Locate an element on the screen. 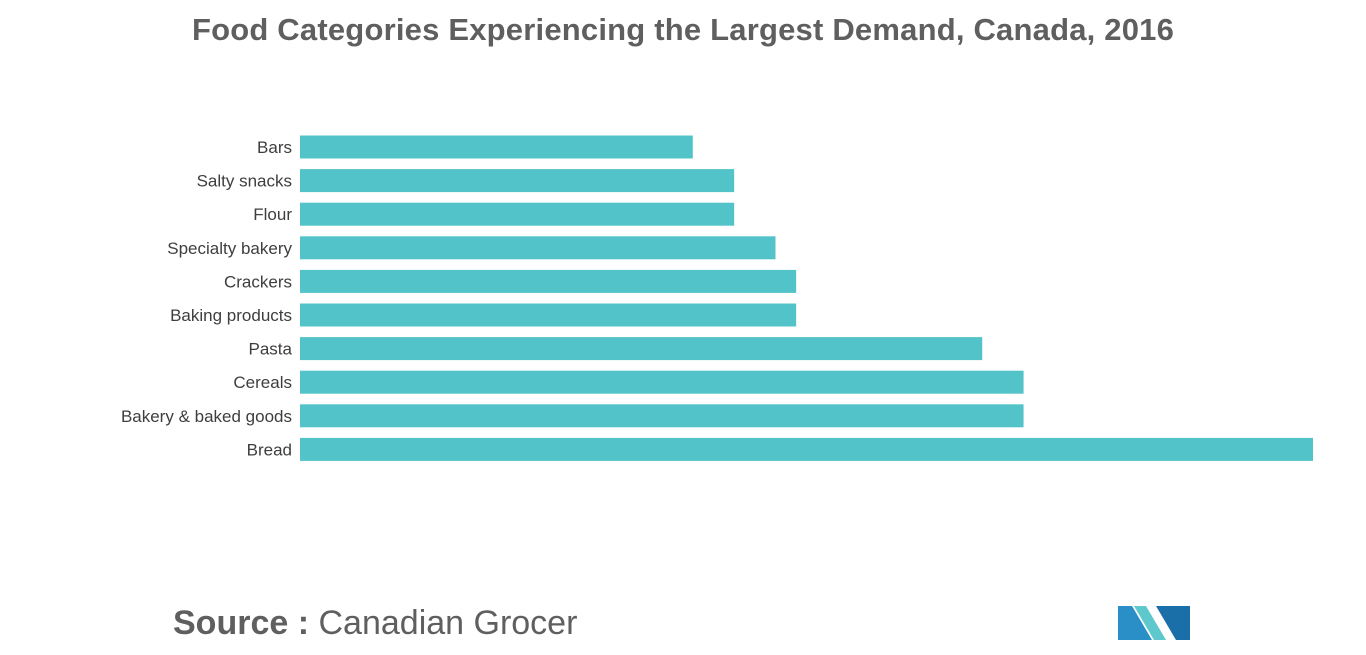  bar-bakery-and-baked-goods is located at coordinates (662, 416).